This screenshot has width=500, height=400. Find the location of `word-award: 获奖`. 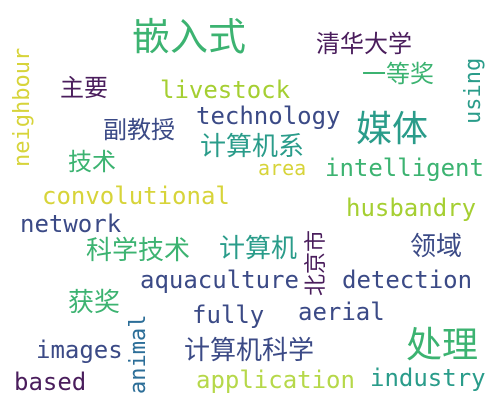

word-award: 获奖 is located at coordinates (94, 303).